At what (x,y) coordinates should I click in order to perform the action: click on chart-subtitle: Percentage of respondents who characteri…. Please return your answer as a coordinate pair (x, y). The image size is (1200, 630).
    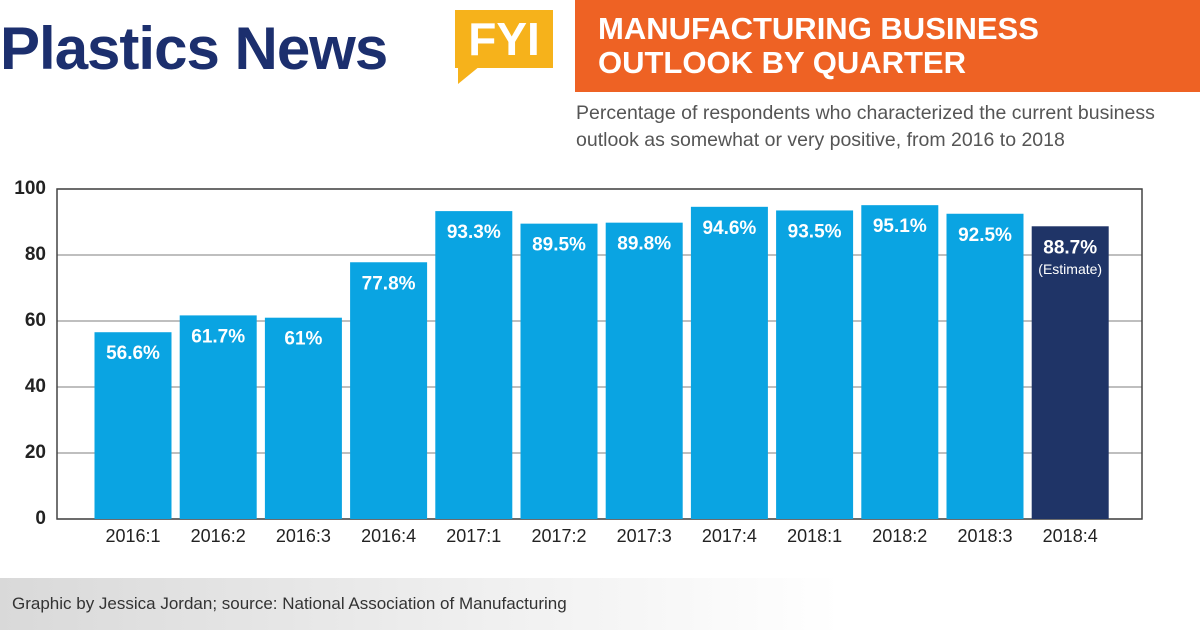
    Looking at the image, I should click on (865, 126).